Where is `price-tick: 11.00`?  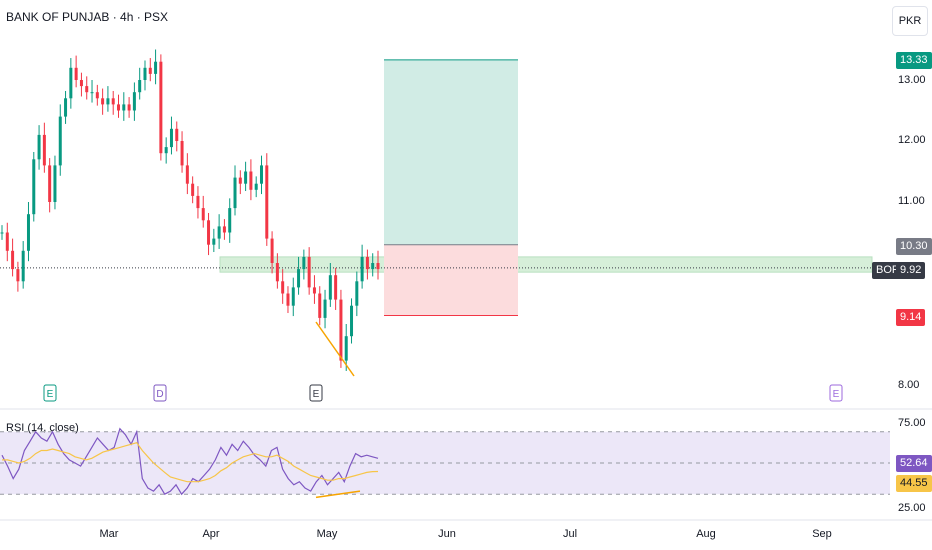
price-tick: 11.00 is located at coordinates (911, 201).